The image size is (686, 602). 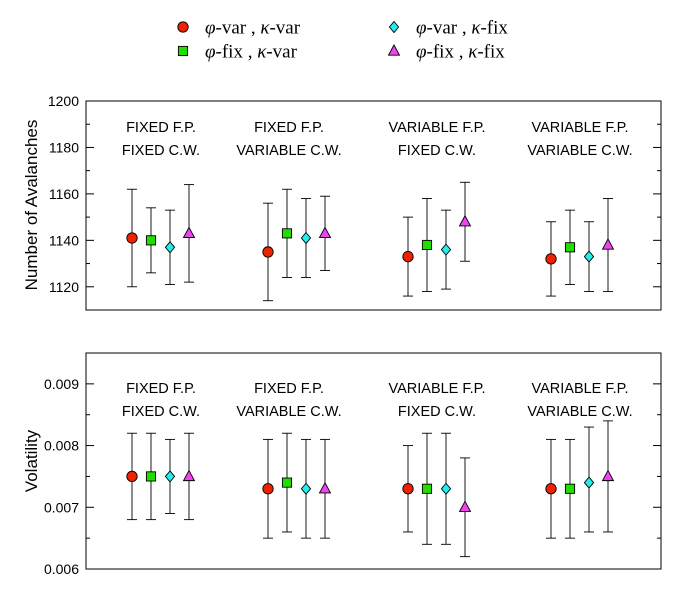 I want to click on legend-label: φ-fix , κ-var, so click(x=251, y=52).